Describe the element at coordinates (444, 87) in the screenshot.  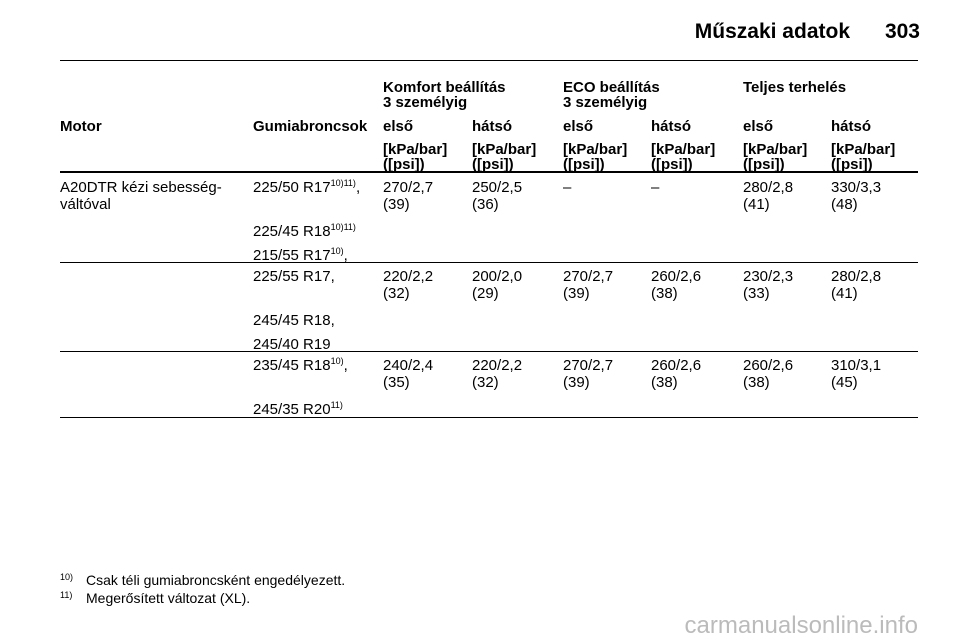
I see `group-header: Komfort beállítás` at that location.